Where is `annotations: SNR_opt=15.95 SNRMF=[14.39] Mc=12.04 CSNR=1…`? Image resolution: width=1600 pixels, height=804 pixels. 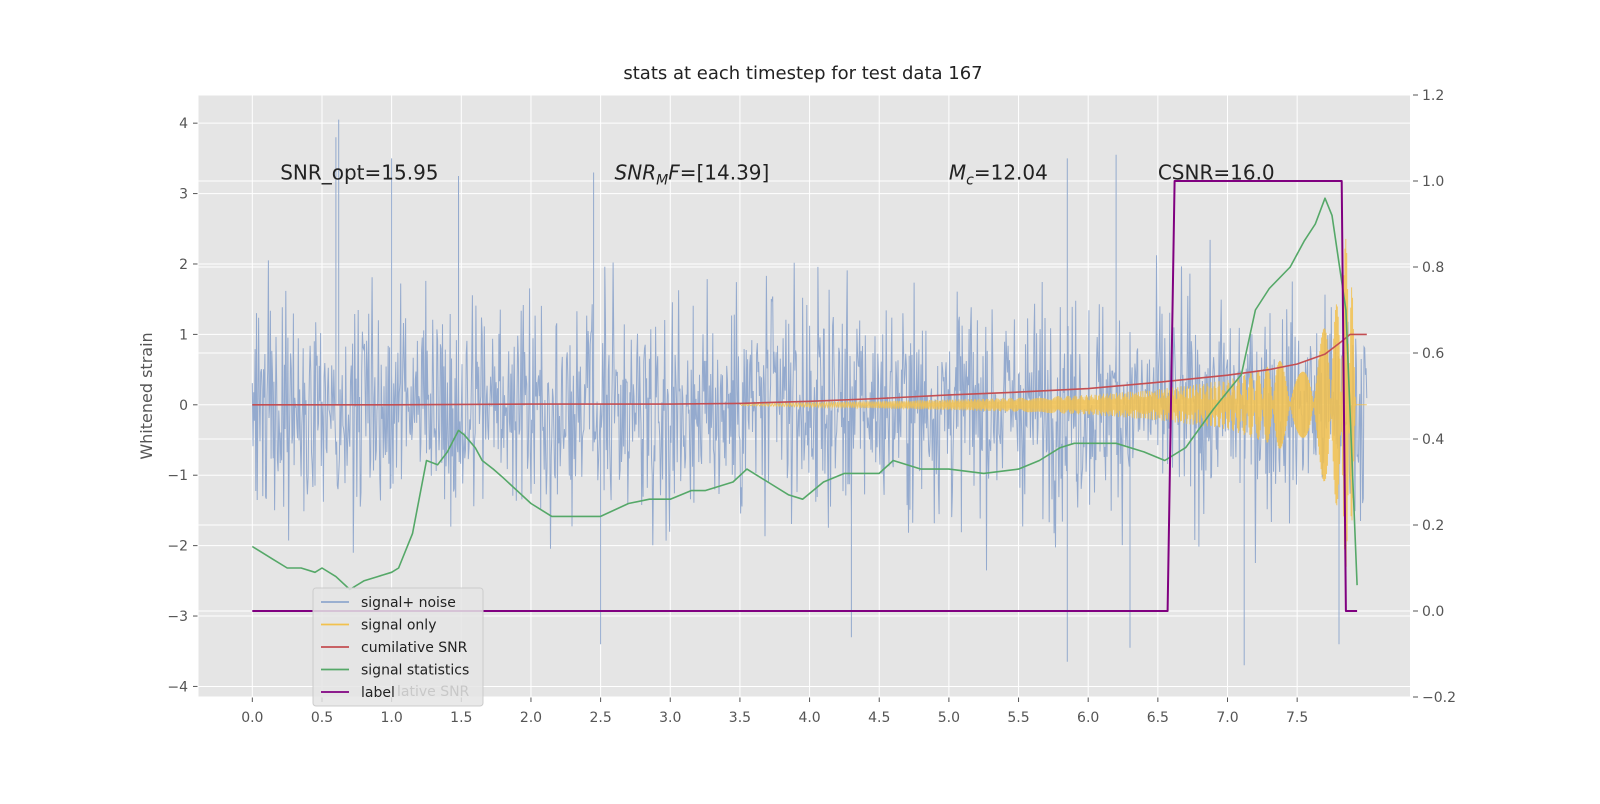
annotations: SNR_opt=15.95 SNRMF=[14.39] Mc=12.04 CSNR=1… is located at coordinates (777, 174).